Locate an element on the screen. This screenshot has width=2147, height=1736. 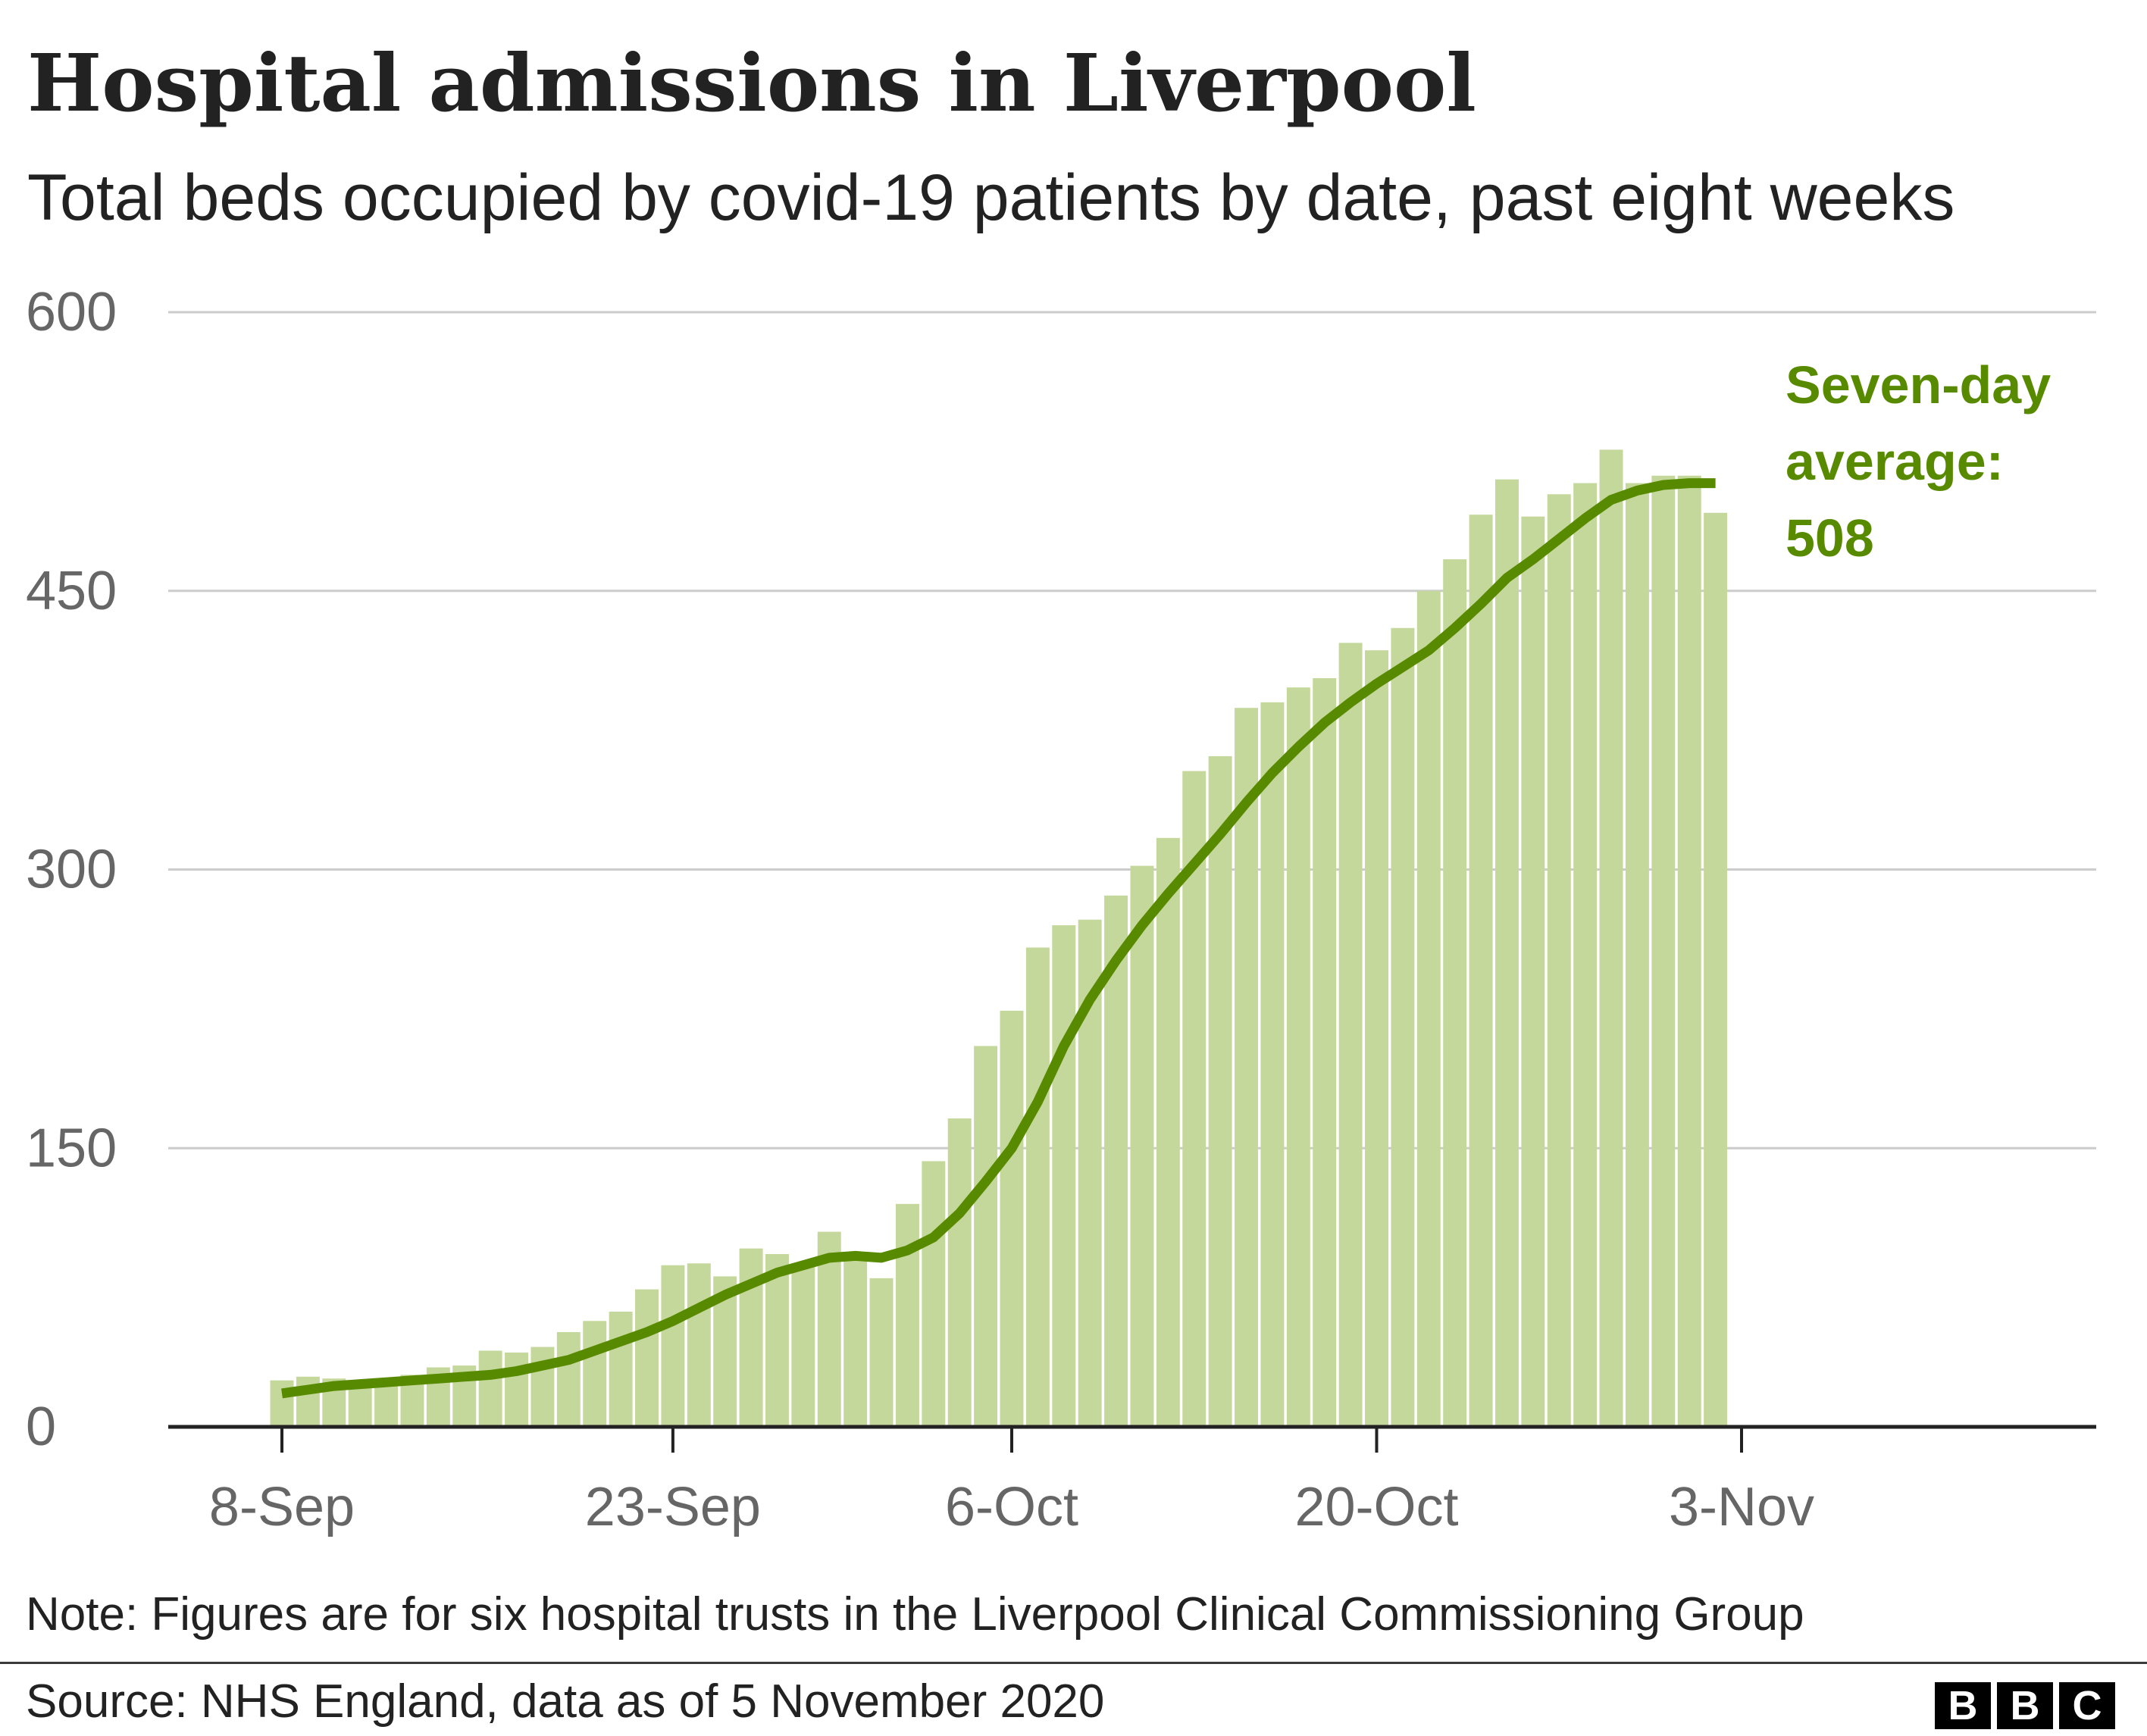
y-tick-label: 300 is located at coordinates (72, 870).